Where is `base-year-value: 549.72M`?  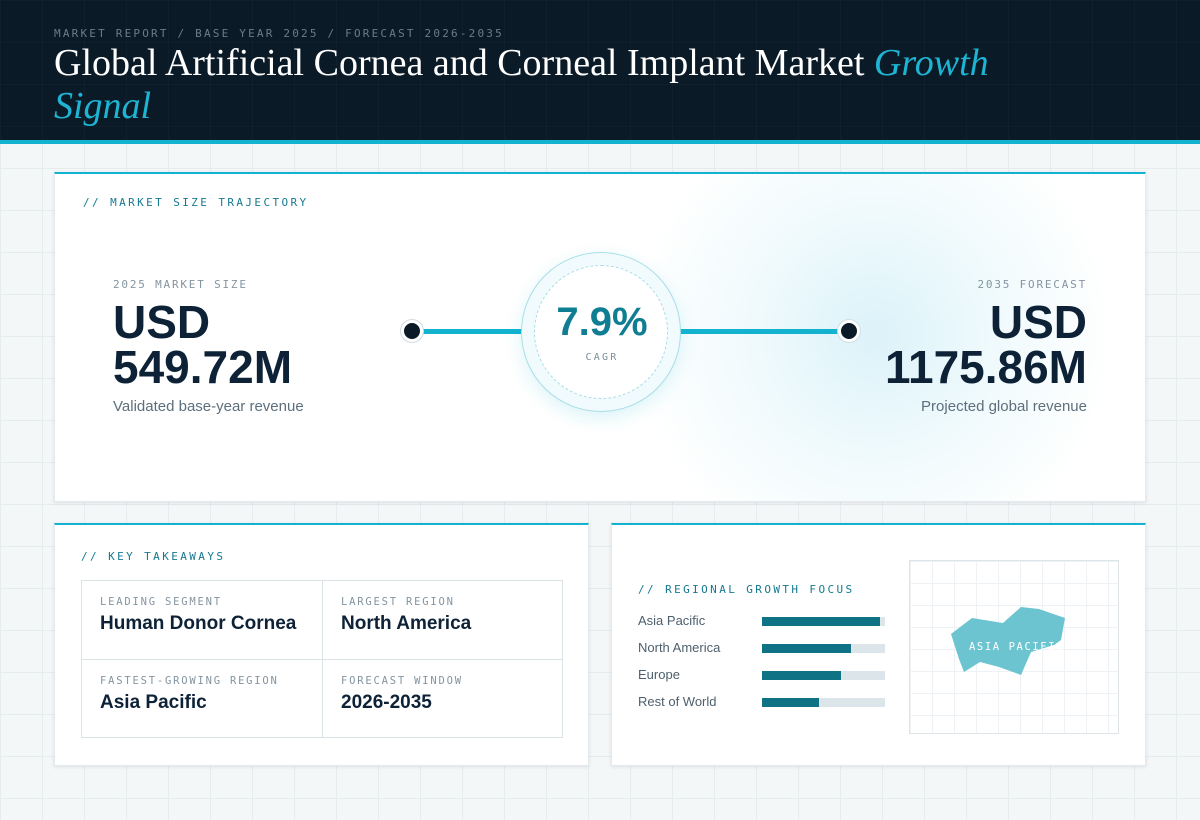 base-year-value: 549.72M is located at coordinates (203, 367).